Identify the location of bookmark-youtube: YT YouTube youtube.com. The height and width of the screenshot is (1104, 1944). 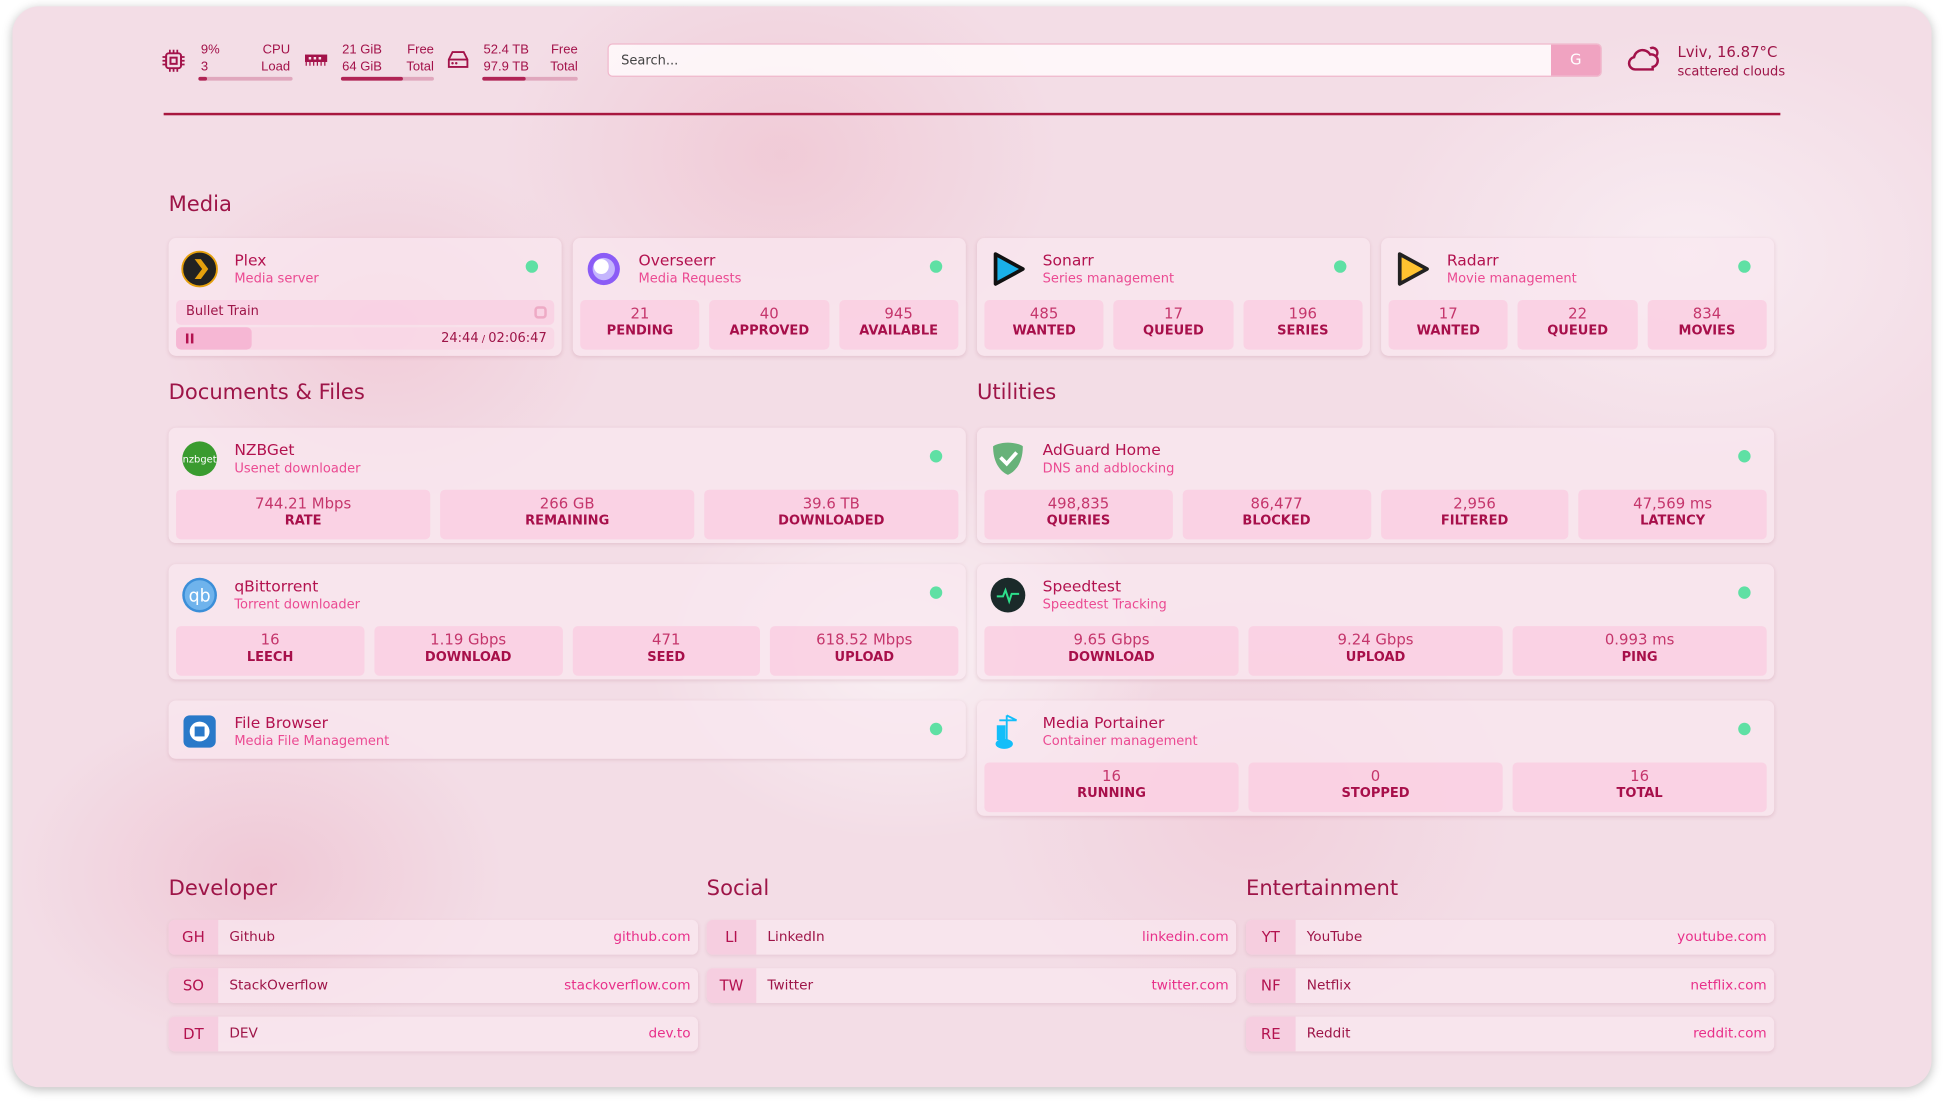
(1510, 937).